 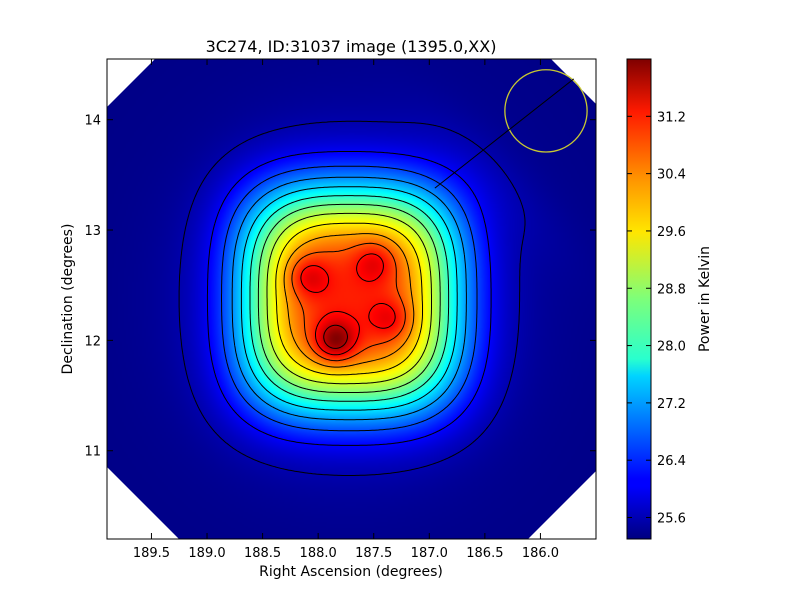 I want to click on source-circle, so click(x=546, y=111).